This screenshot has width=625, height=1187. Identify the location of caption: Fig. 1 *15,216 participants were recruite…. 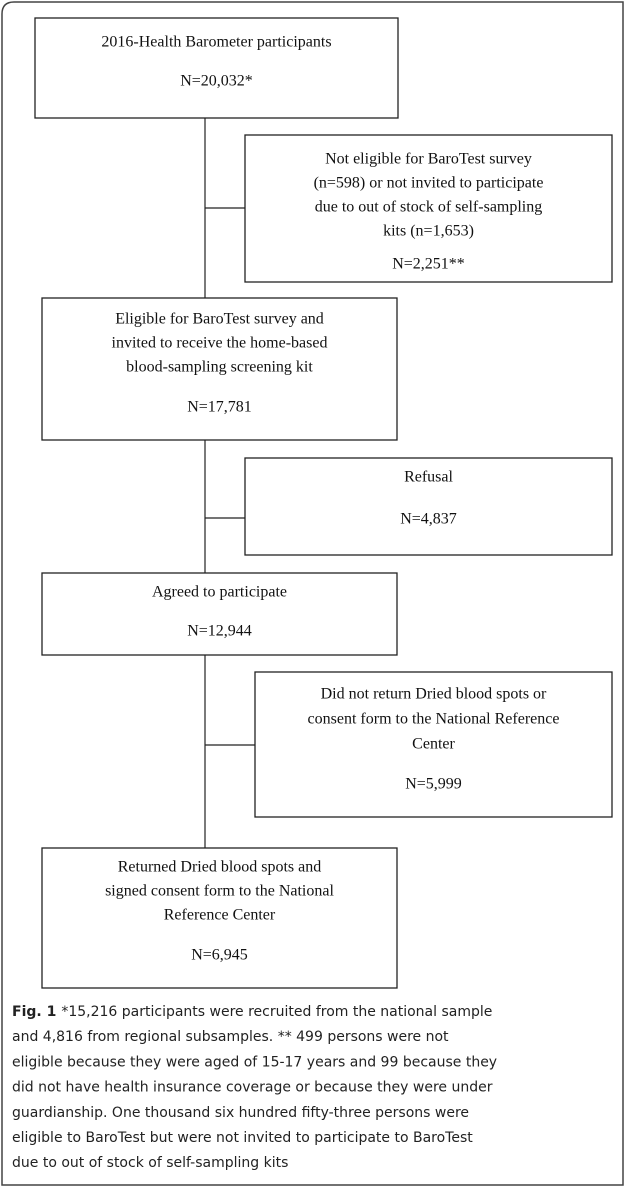
(254, 1087).